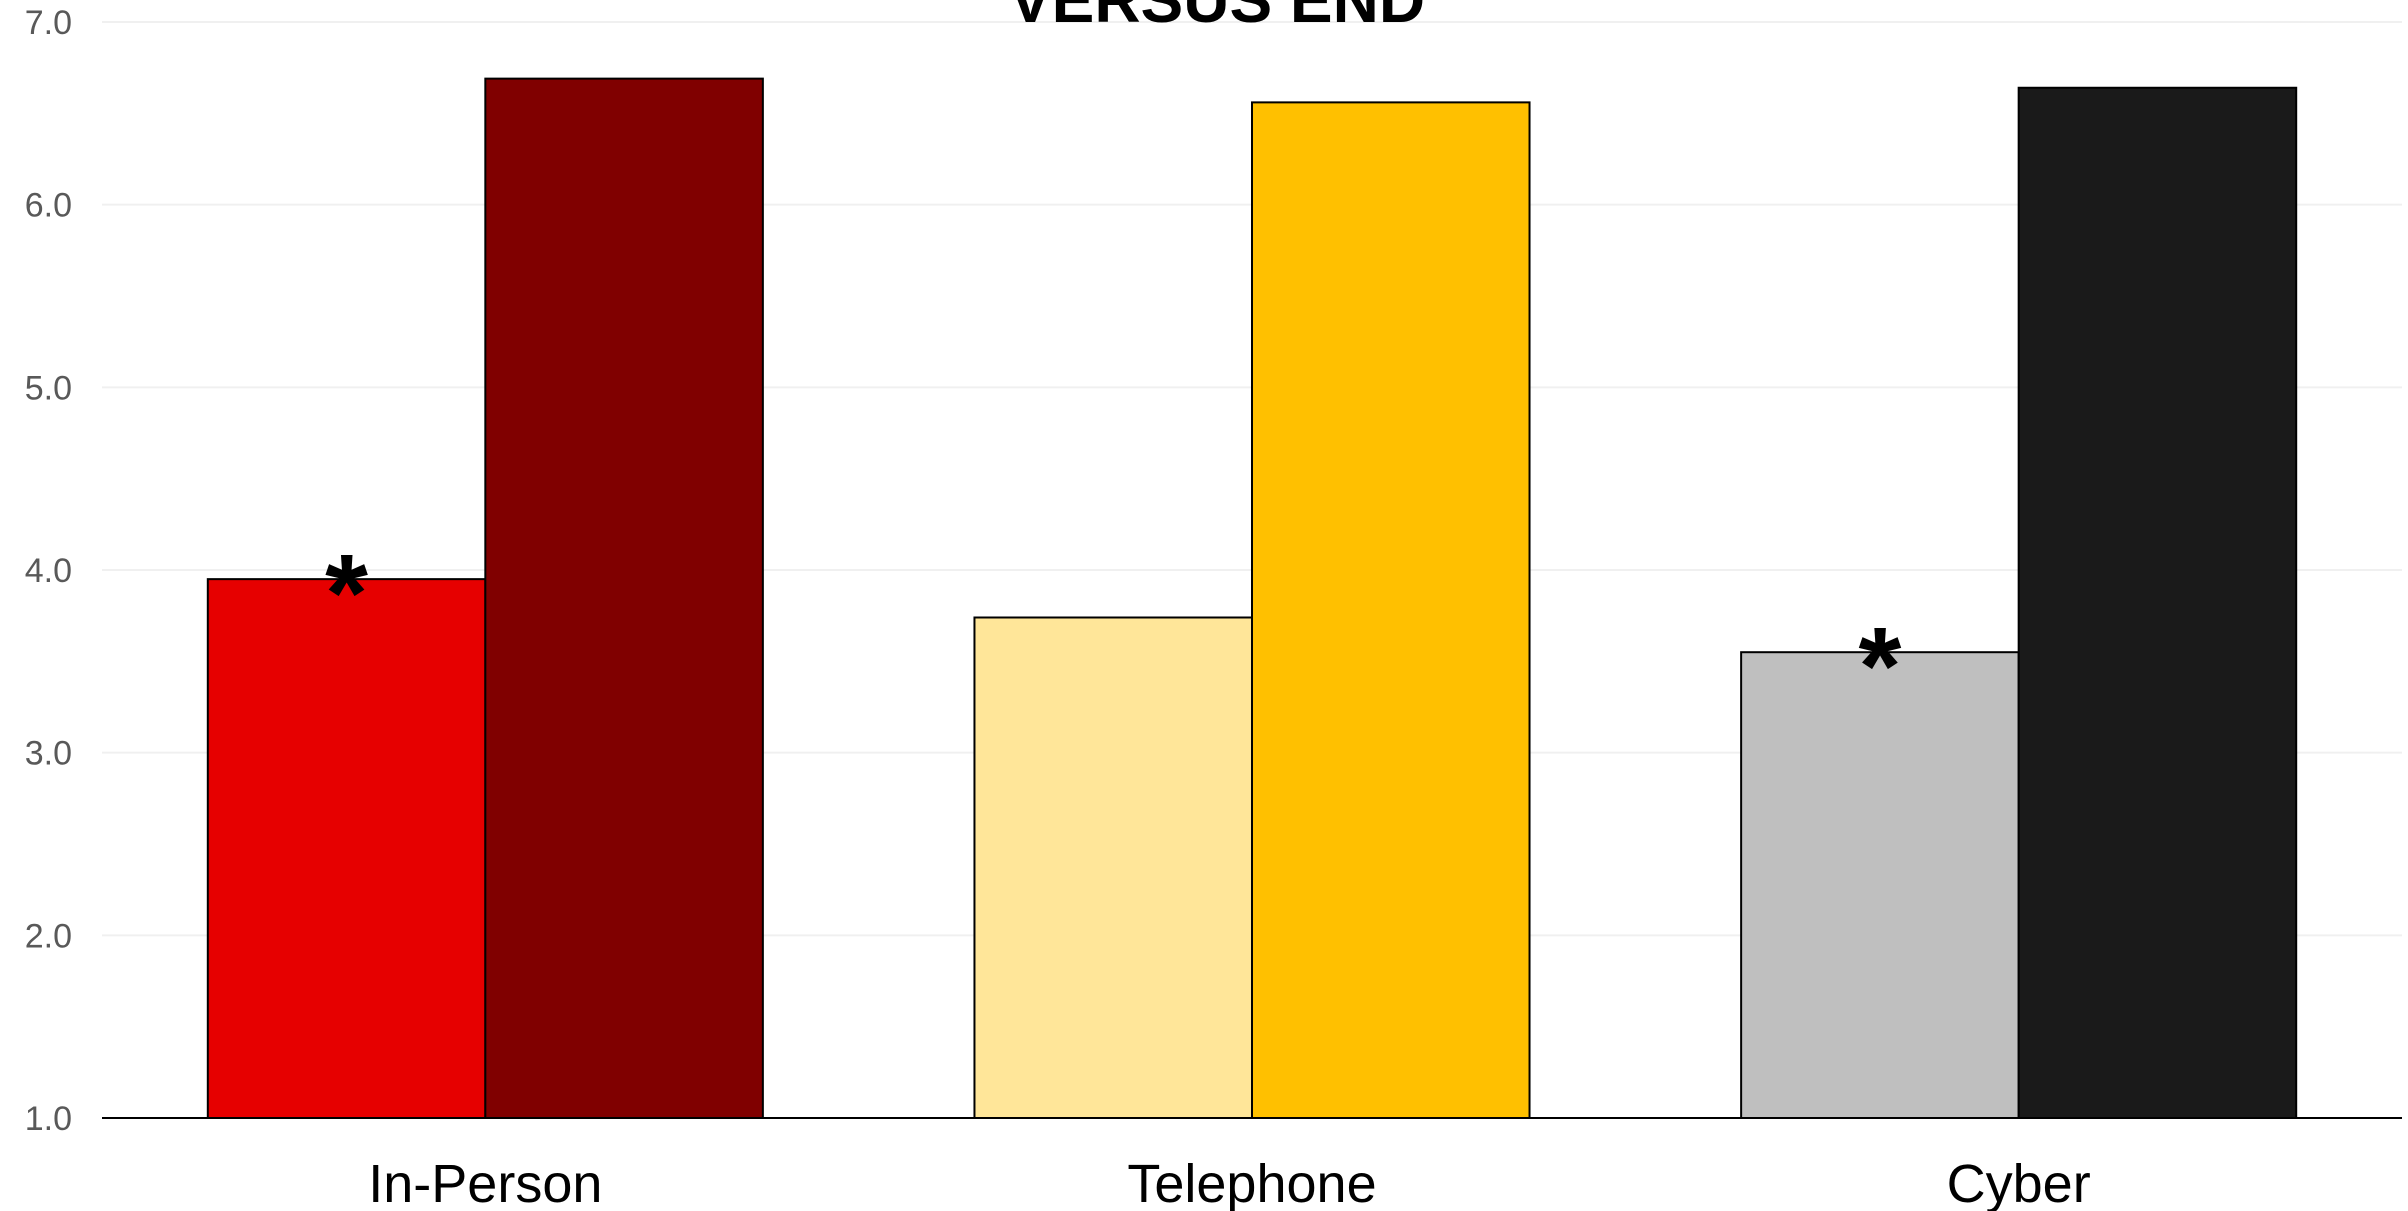  I want to click on x-axis-ticks: In-Person Telephone Cyber, so click(1229, 1182).